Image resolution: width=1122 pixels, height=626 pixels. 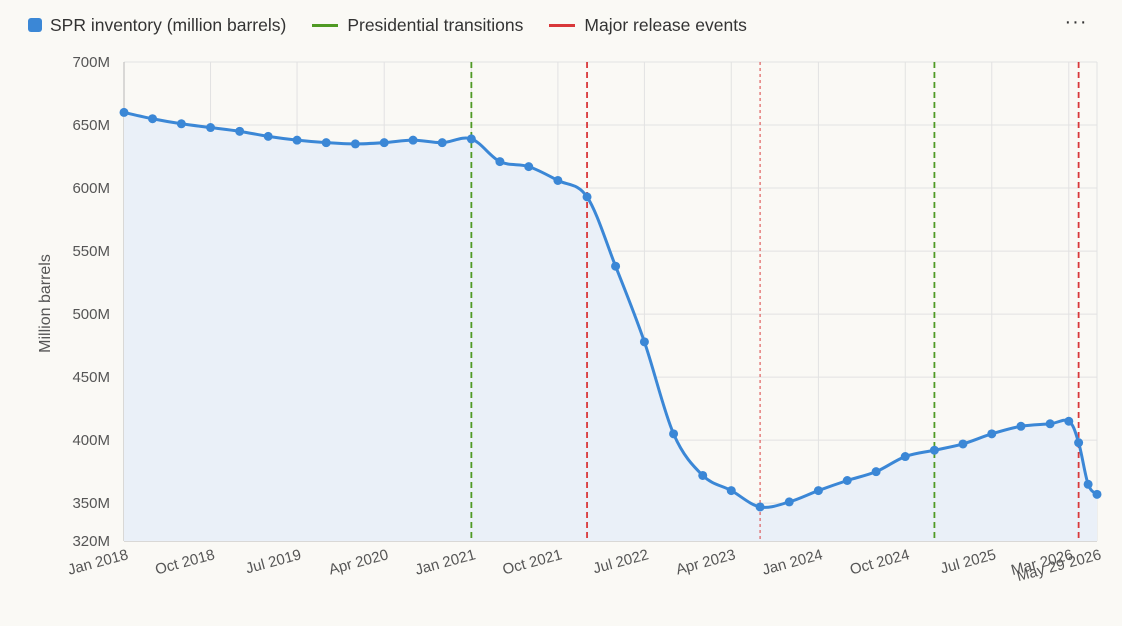 What do you see at coordinates (91, 503) in the screenshot?
I see `y-tick-label: 350M` at bounding box center [91, 503].